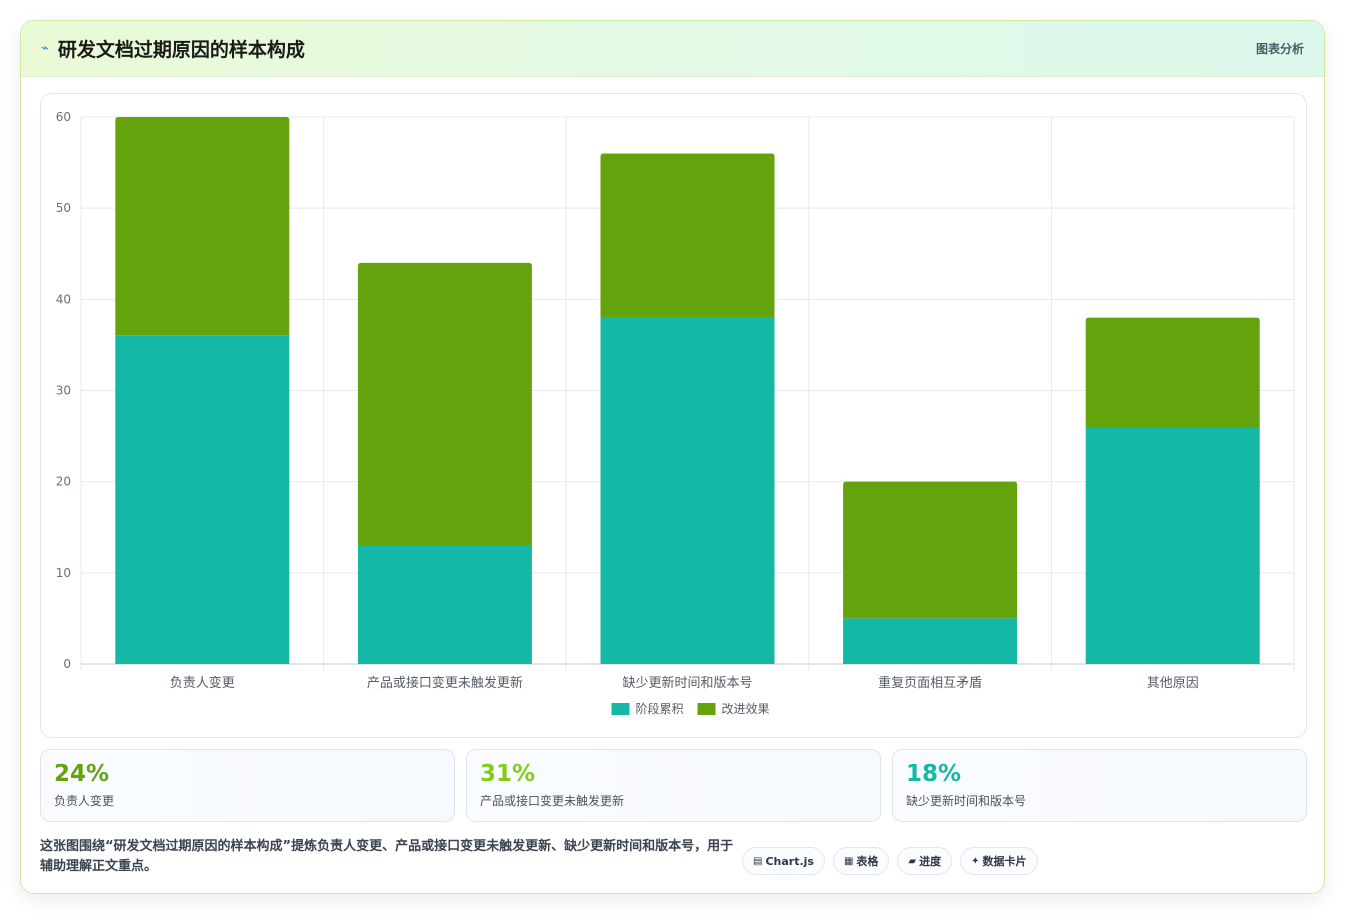 Image resolution: width=1345 pixels, height=916 pixels. What do you see at coordinates (63, 299) in the screenshot?
I see `y-tick-label: 40` at bounding box center [63, 299].